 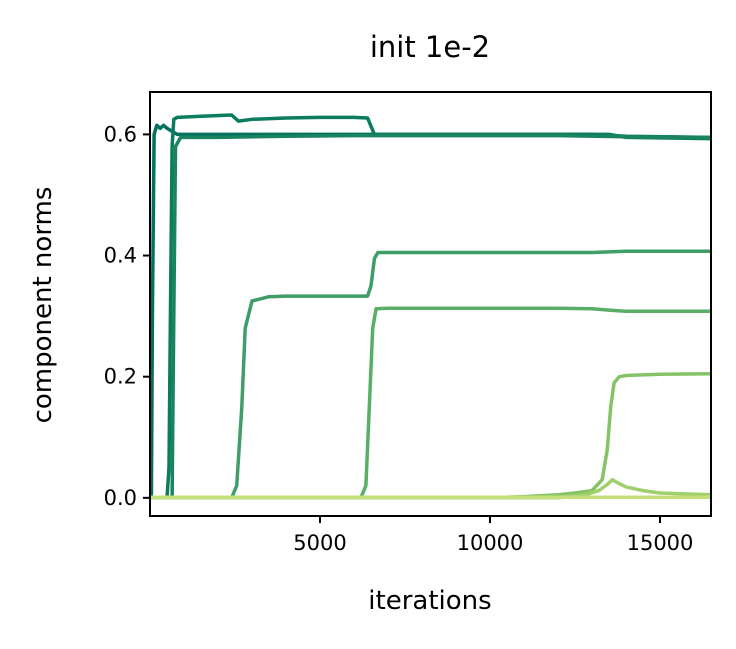 What do you see at coordinates (120, 498) in the screenshot?
I see `y-tick-label: 0.0` at bounding box center [120, 498].